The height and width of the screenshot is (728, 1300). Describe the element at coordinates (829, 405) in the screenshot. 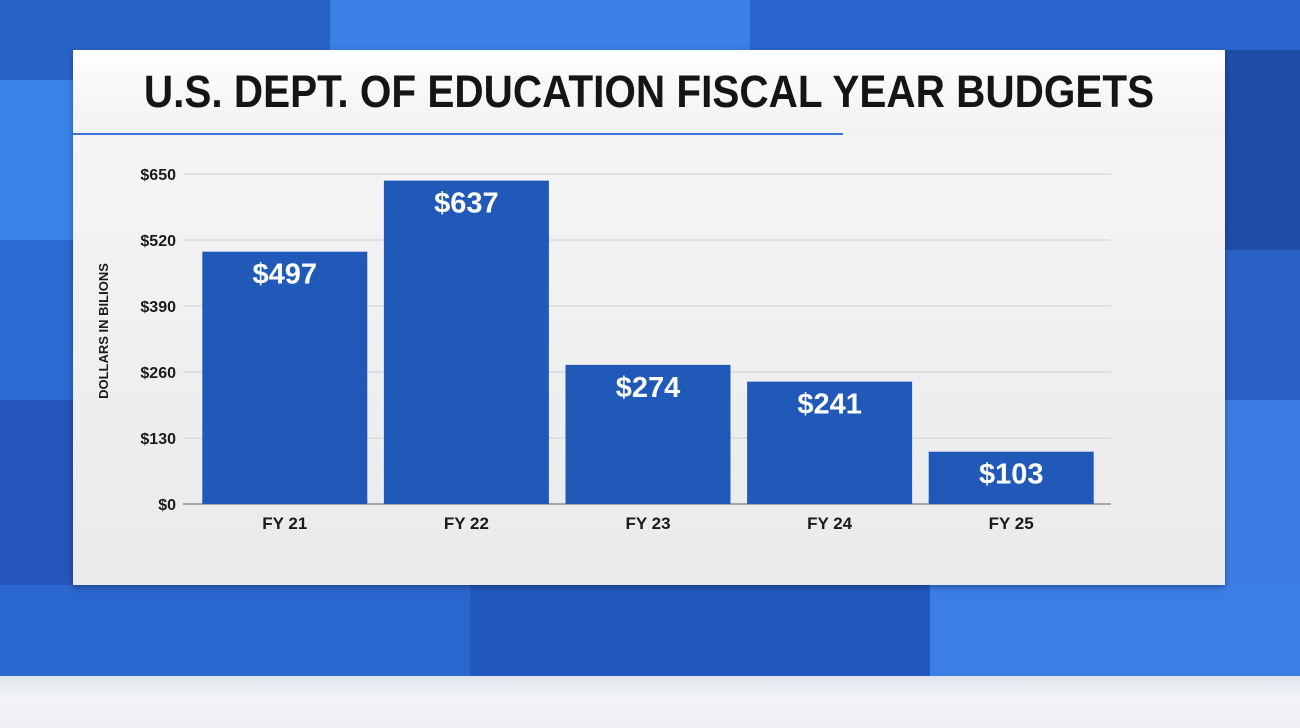

I see `data-label: $241` at that location.